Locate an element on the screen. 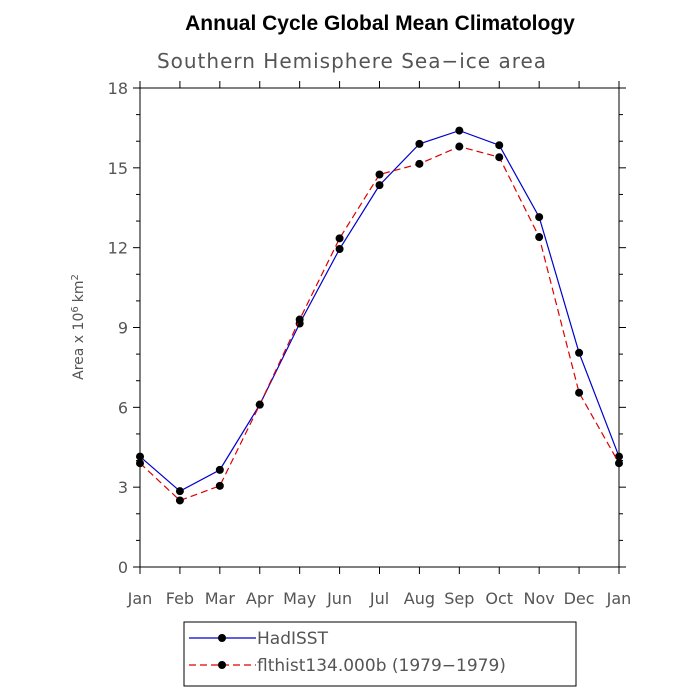 The height and width of the screenshot is (700, 700). x-tick-label: Jul is located at coordinates (379, 598).